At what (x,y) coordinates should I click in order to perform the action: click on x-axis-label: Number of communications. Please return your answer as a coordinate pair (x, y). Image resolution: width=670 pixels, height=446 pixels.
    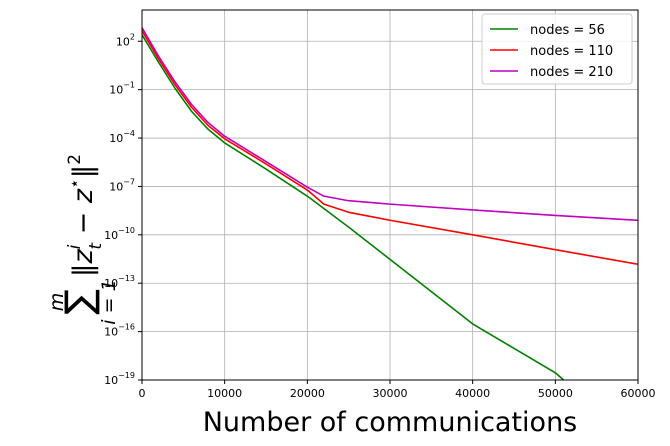
    Looking at the image, I should click on (390, 422).